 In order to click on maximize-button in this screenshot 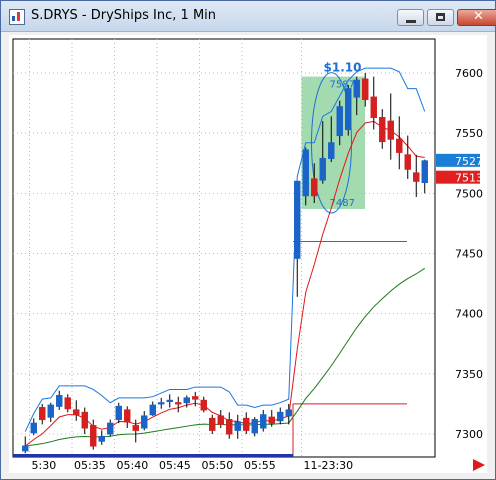, I will do `click(440, 17)`.